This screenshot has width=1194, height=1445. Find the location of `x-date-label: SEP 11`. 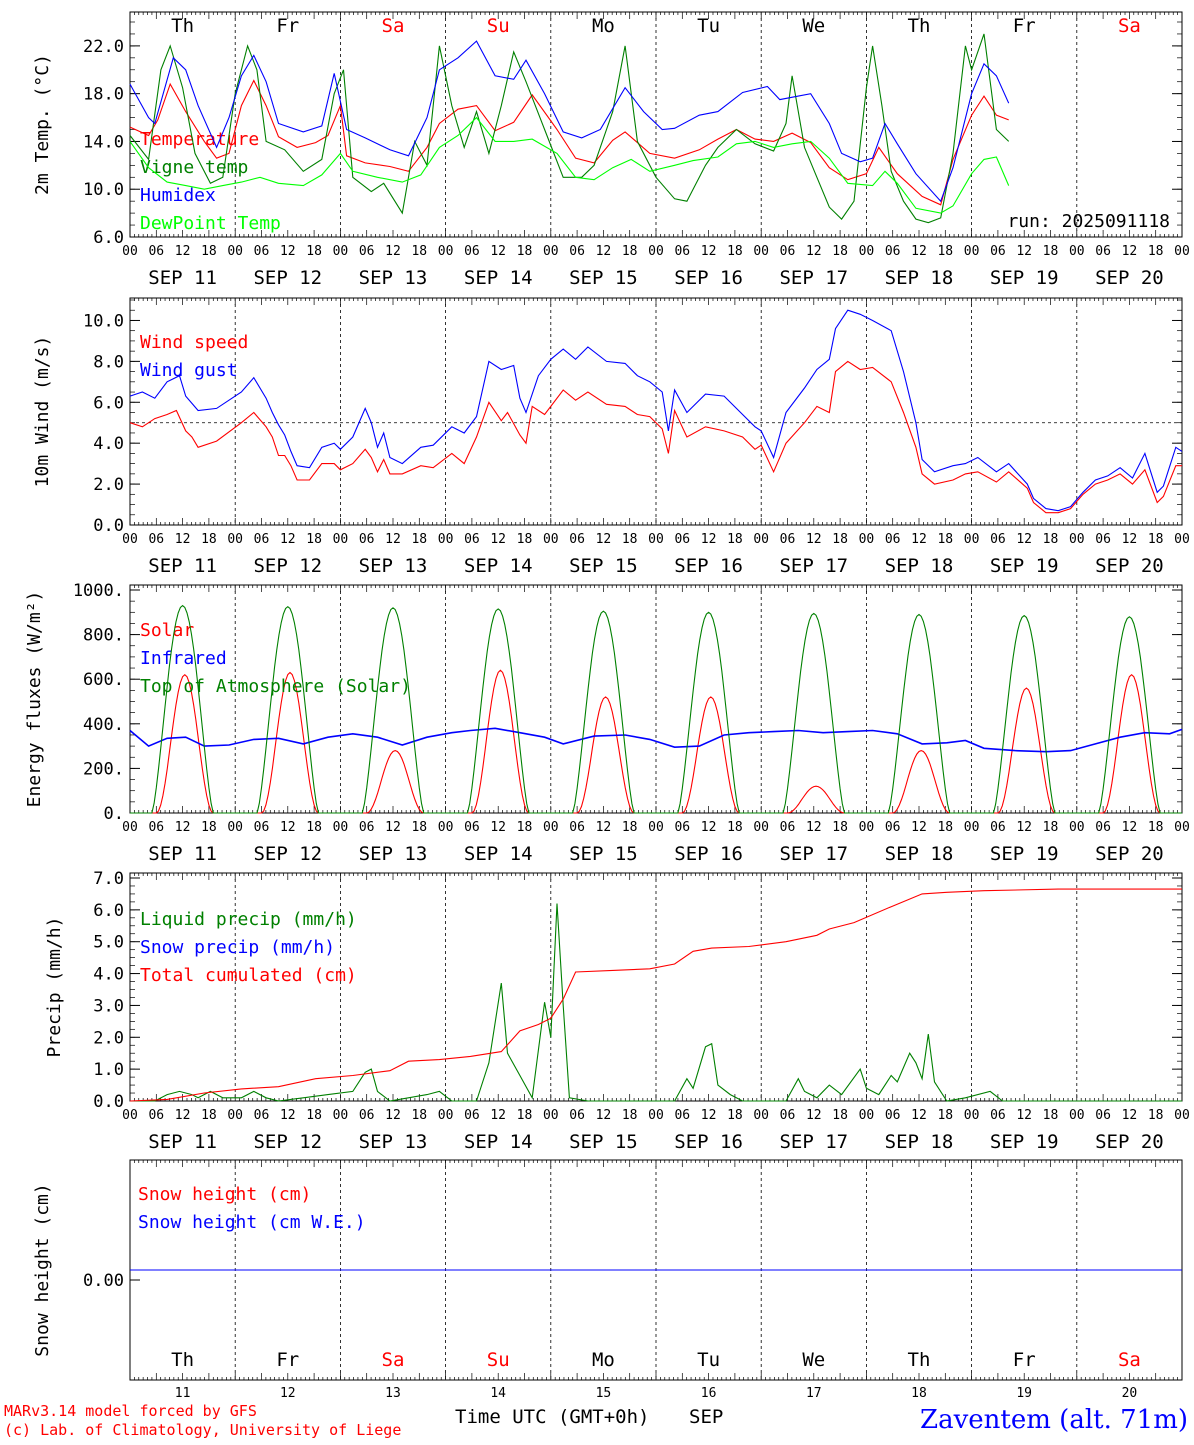

x-date-label: SEP 11 is located at coordinates (182, 1142).